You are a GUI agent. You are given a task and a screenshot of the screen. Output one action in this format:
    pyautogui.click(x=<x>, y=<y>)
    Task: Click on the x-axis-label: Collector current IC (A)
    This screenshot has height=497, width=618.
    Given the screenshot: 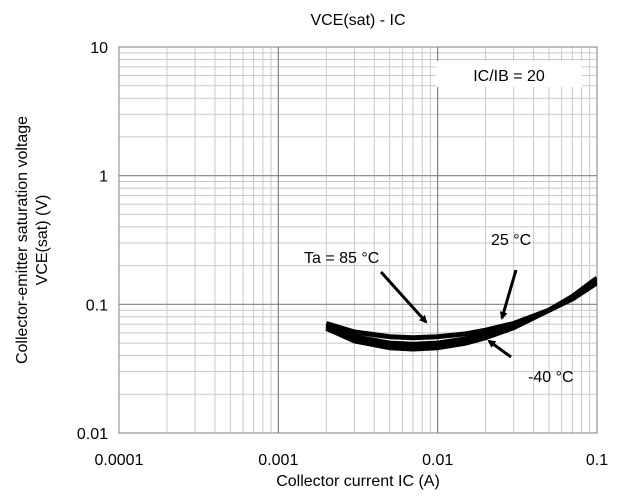 What is the action you would take?
    pyautogui.click(x=358, y=481)
    